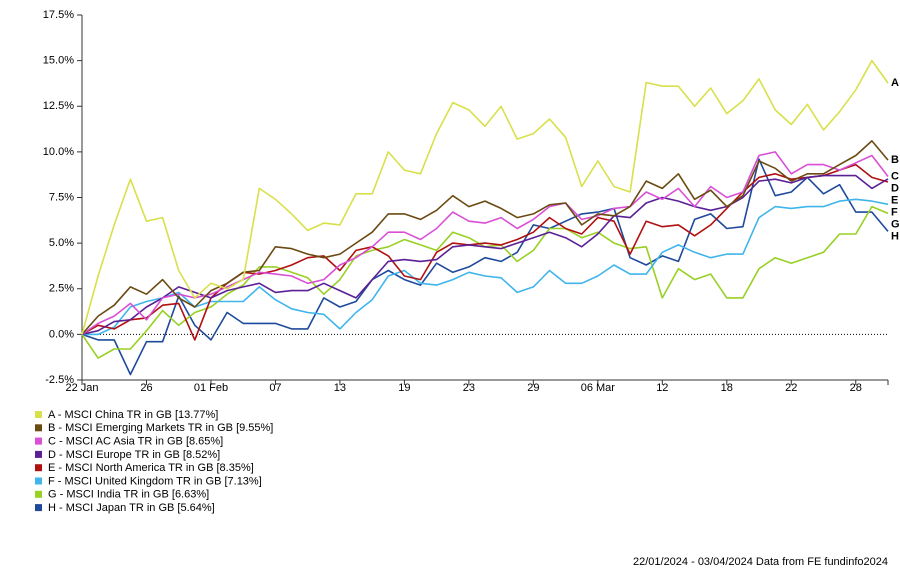 The width and height of the screenshot is (900, 569). What do you see at coordinates (59, 380) in the screenshot?
I see `y-tick-label: -2.5%` at bounding box center [59, 380].